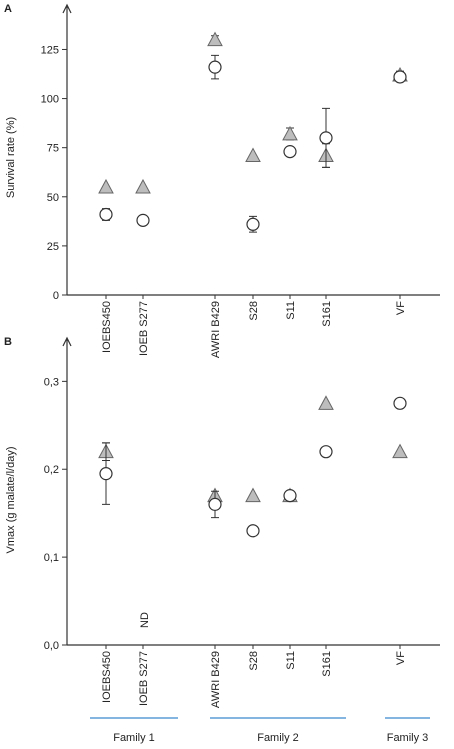 The height and width of the screenshot is (749, 454). What do you see at coordinates (51, 382) in the screenshot?
I see `y-tick-label: 0,3` at bounding box center [51, 382].